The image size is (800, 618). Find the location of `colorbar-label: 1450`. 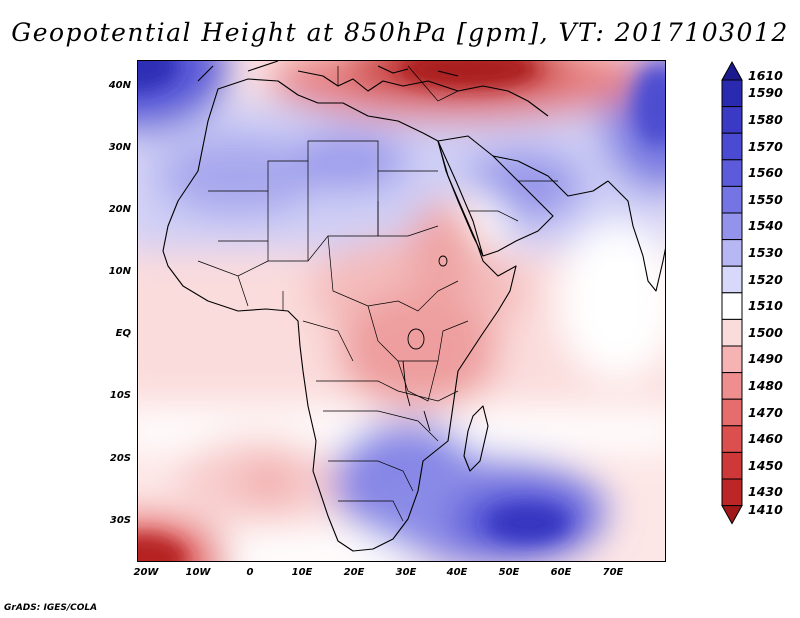

colorbar-label: 1450 is located at coordinates (765, 465).